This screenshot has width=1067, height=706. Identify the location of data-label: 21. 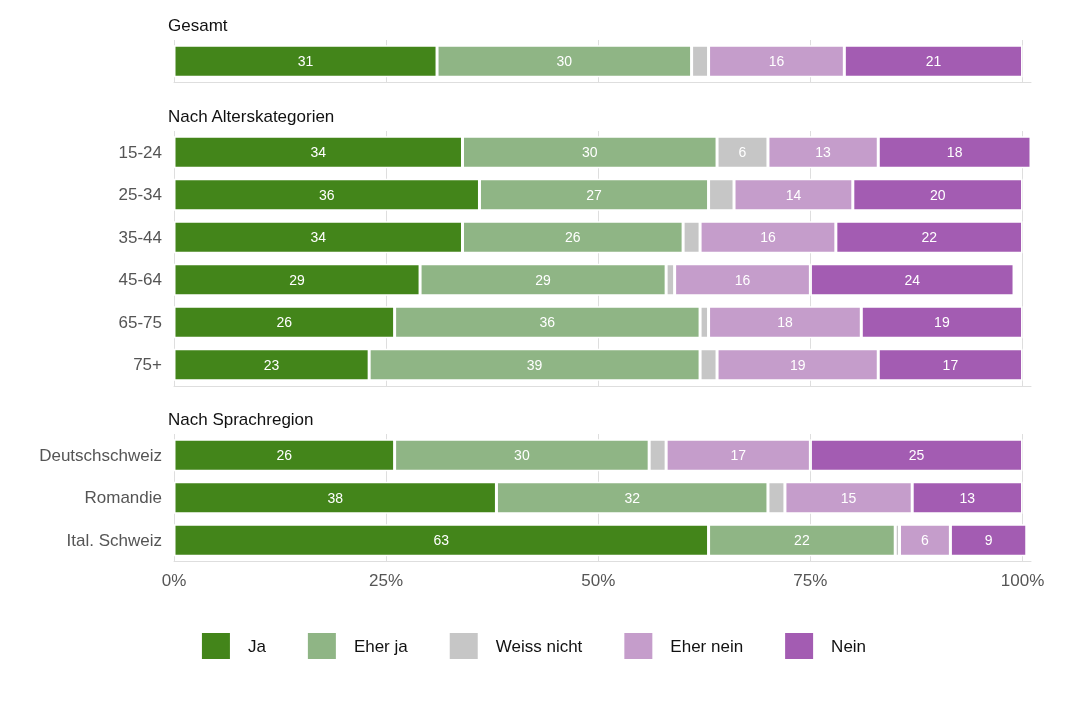
(933, 61).